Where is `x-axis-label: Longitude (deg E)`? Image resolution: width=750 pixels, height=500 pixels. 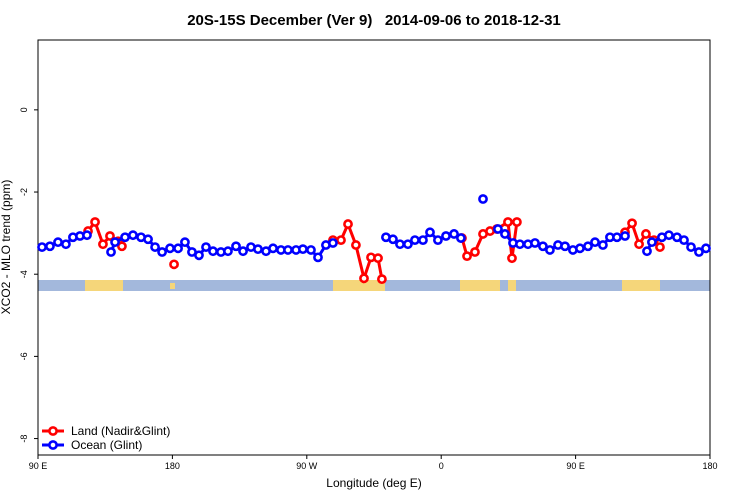
x-axis-label: Longitude (deg E) is located at coordinates (373, 483).